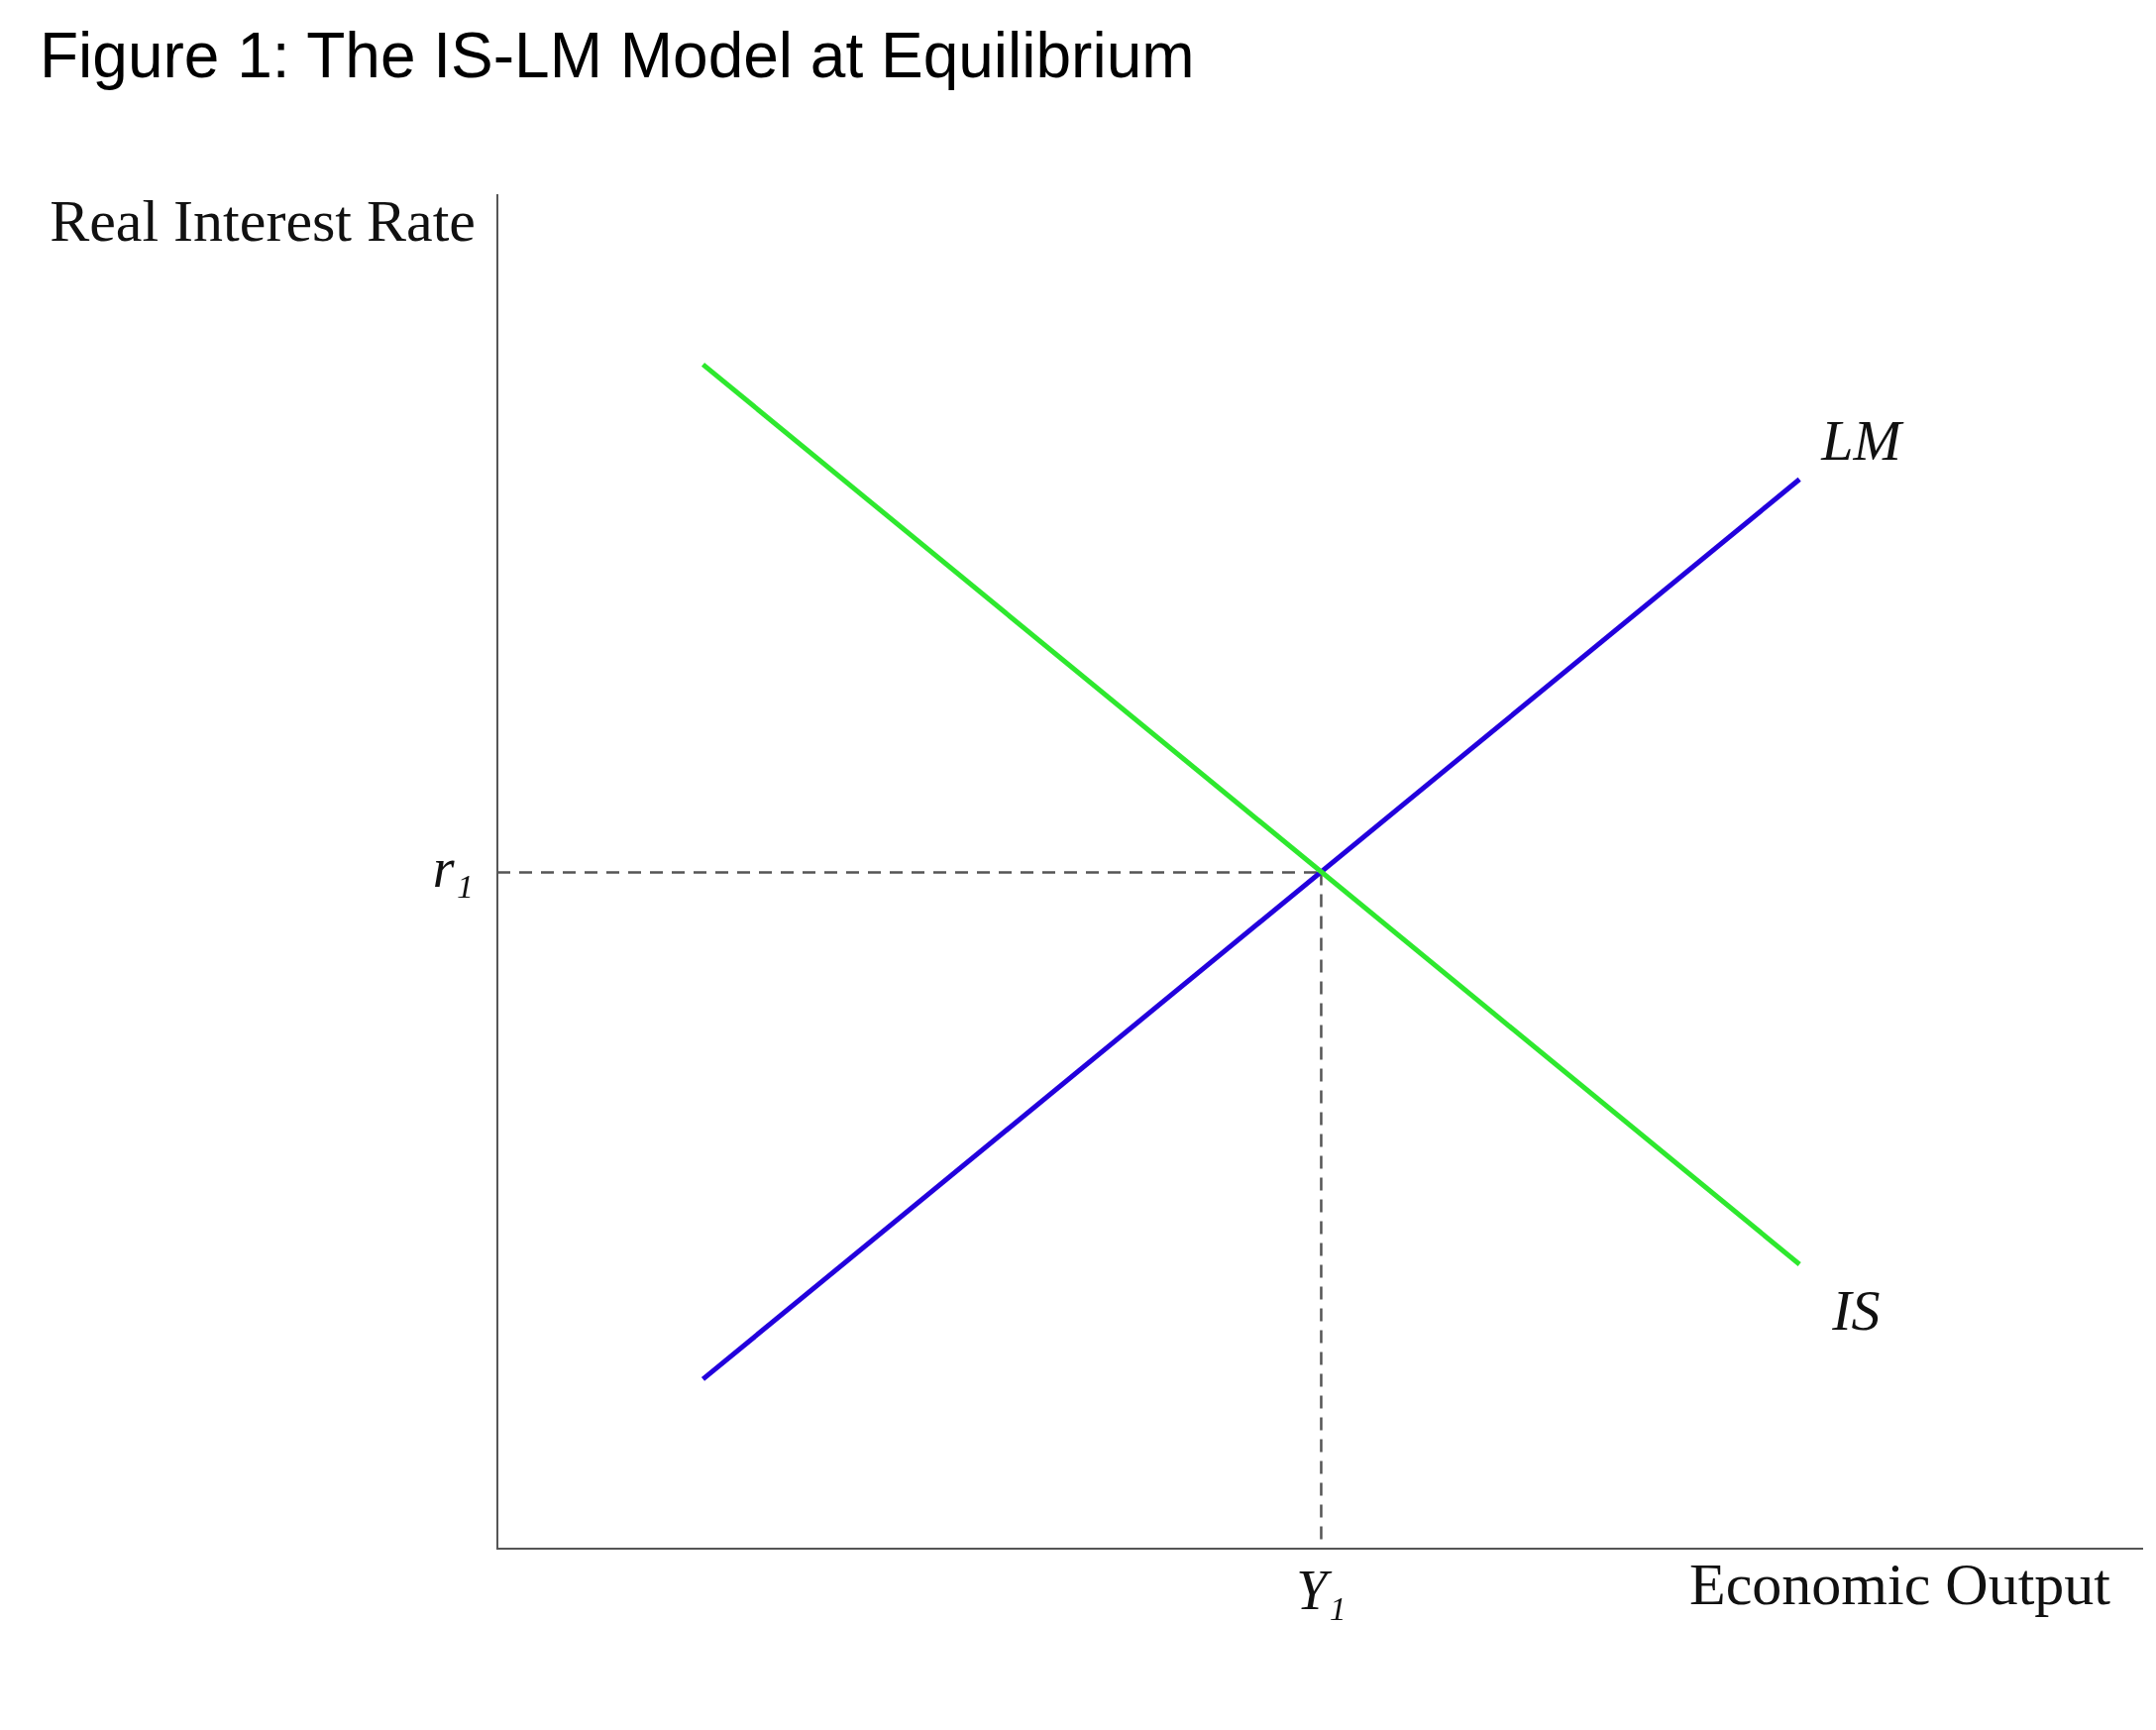 This screenshot has height=1730, width=2156. What do you see at coordinates (1900, 1584) in the screenshot?
I see `x-axis-title: Economic Output` at bounding box center [1900, 1584].